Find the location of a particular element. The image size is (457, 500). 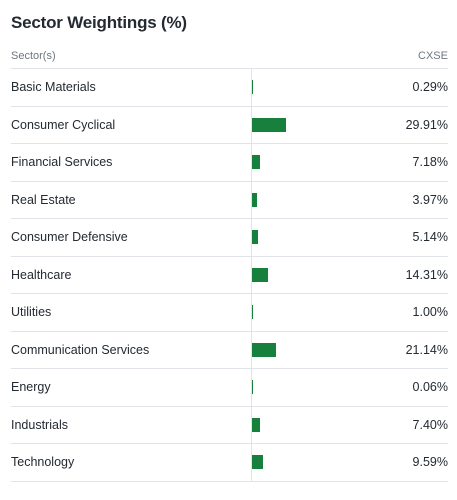

sector-row: Energy 0.06% is located at coordinates (229, 388).